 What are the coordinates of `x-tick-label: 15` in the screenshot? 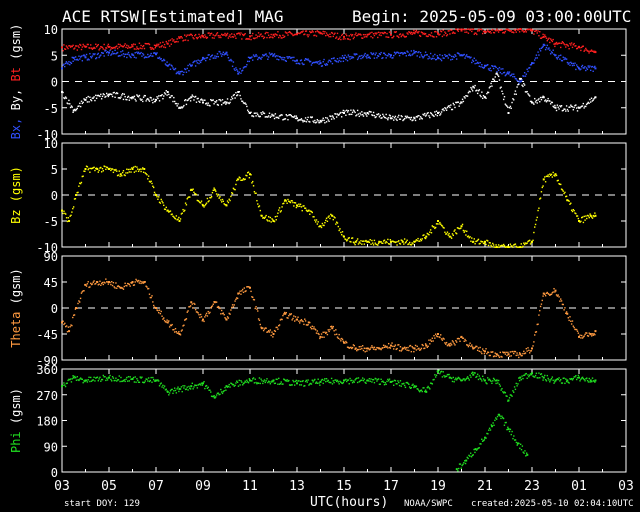 It's located at (344, 486).